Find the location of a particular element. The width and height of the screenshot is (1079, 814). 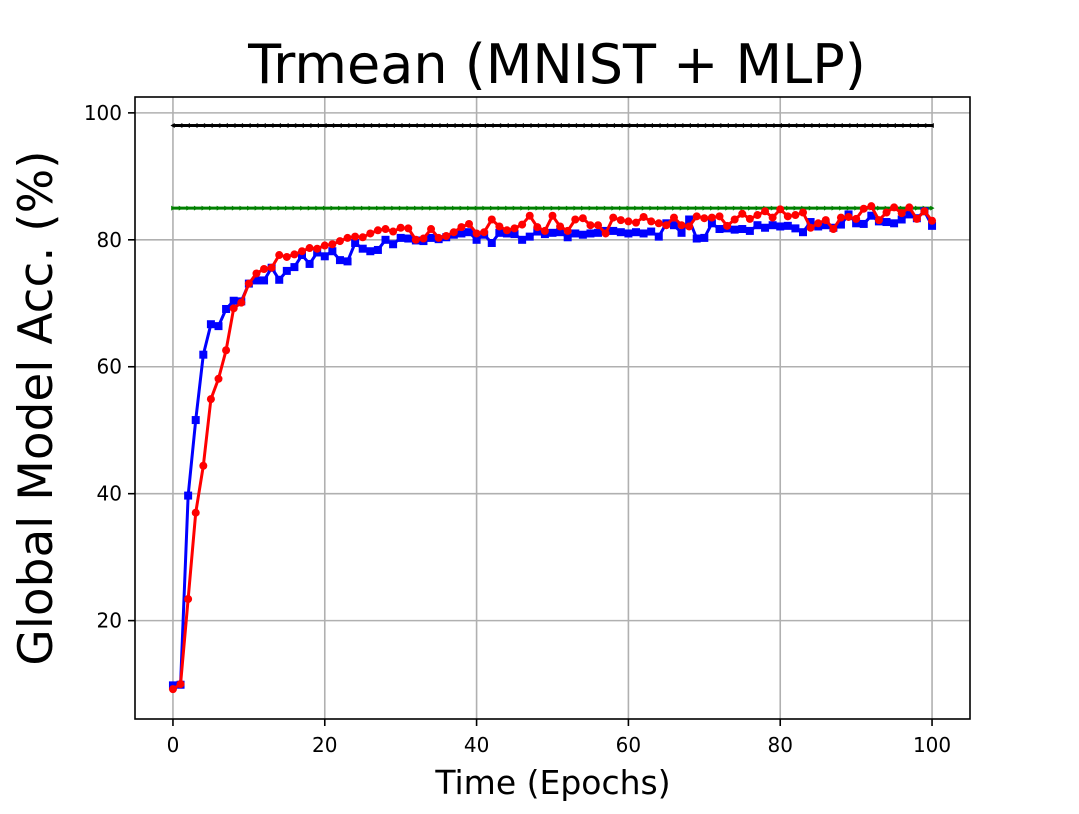

y-tick-label: 20 is located at coordinates (109, 621).